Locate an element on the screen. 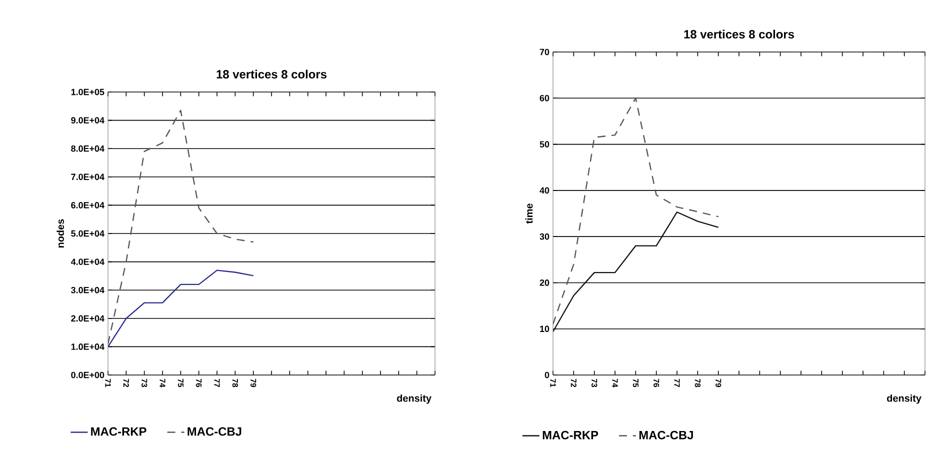  y-tick-label: 0 is located at coordinates (547, 375).